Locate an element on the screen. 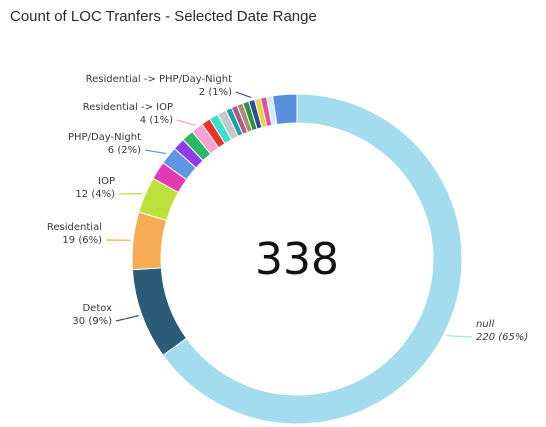 The image size is (546, 427). center-total: 338 is located at coordinates (297, 259).